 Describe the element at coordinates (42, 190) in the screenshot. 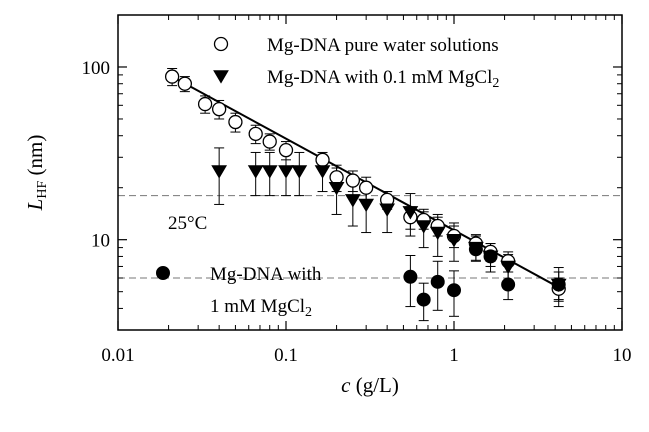

I see `y-axis-label-sub: HF` at that location.